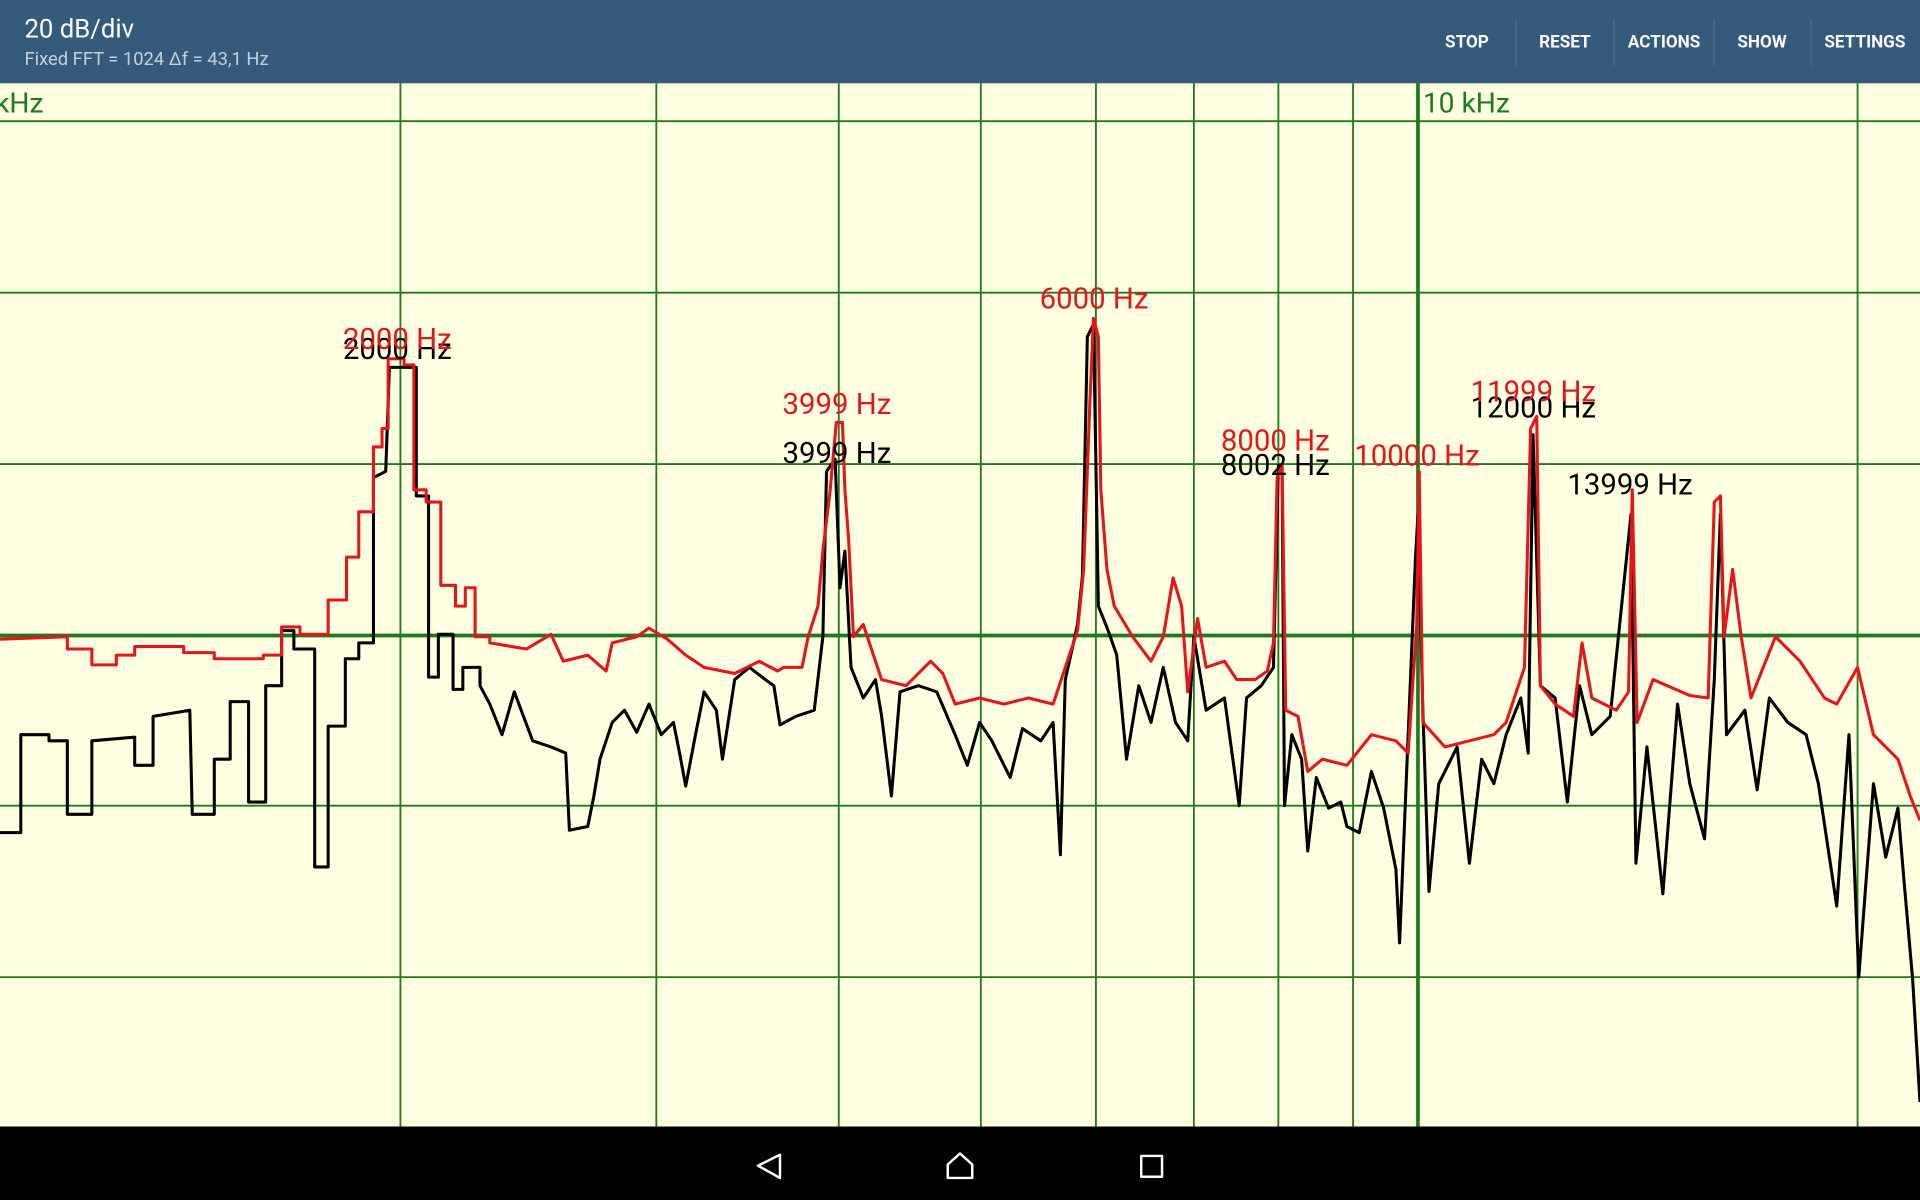  I want to click on peak-label: 12000 Hz, so click(1533, 409).